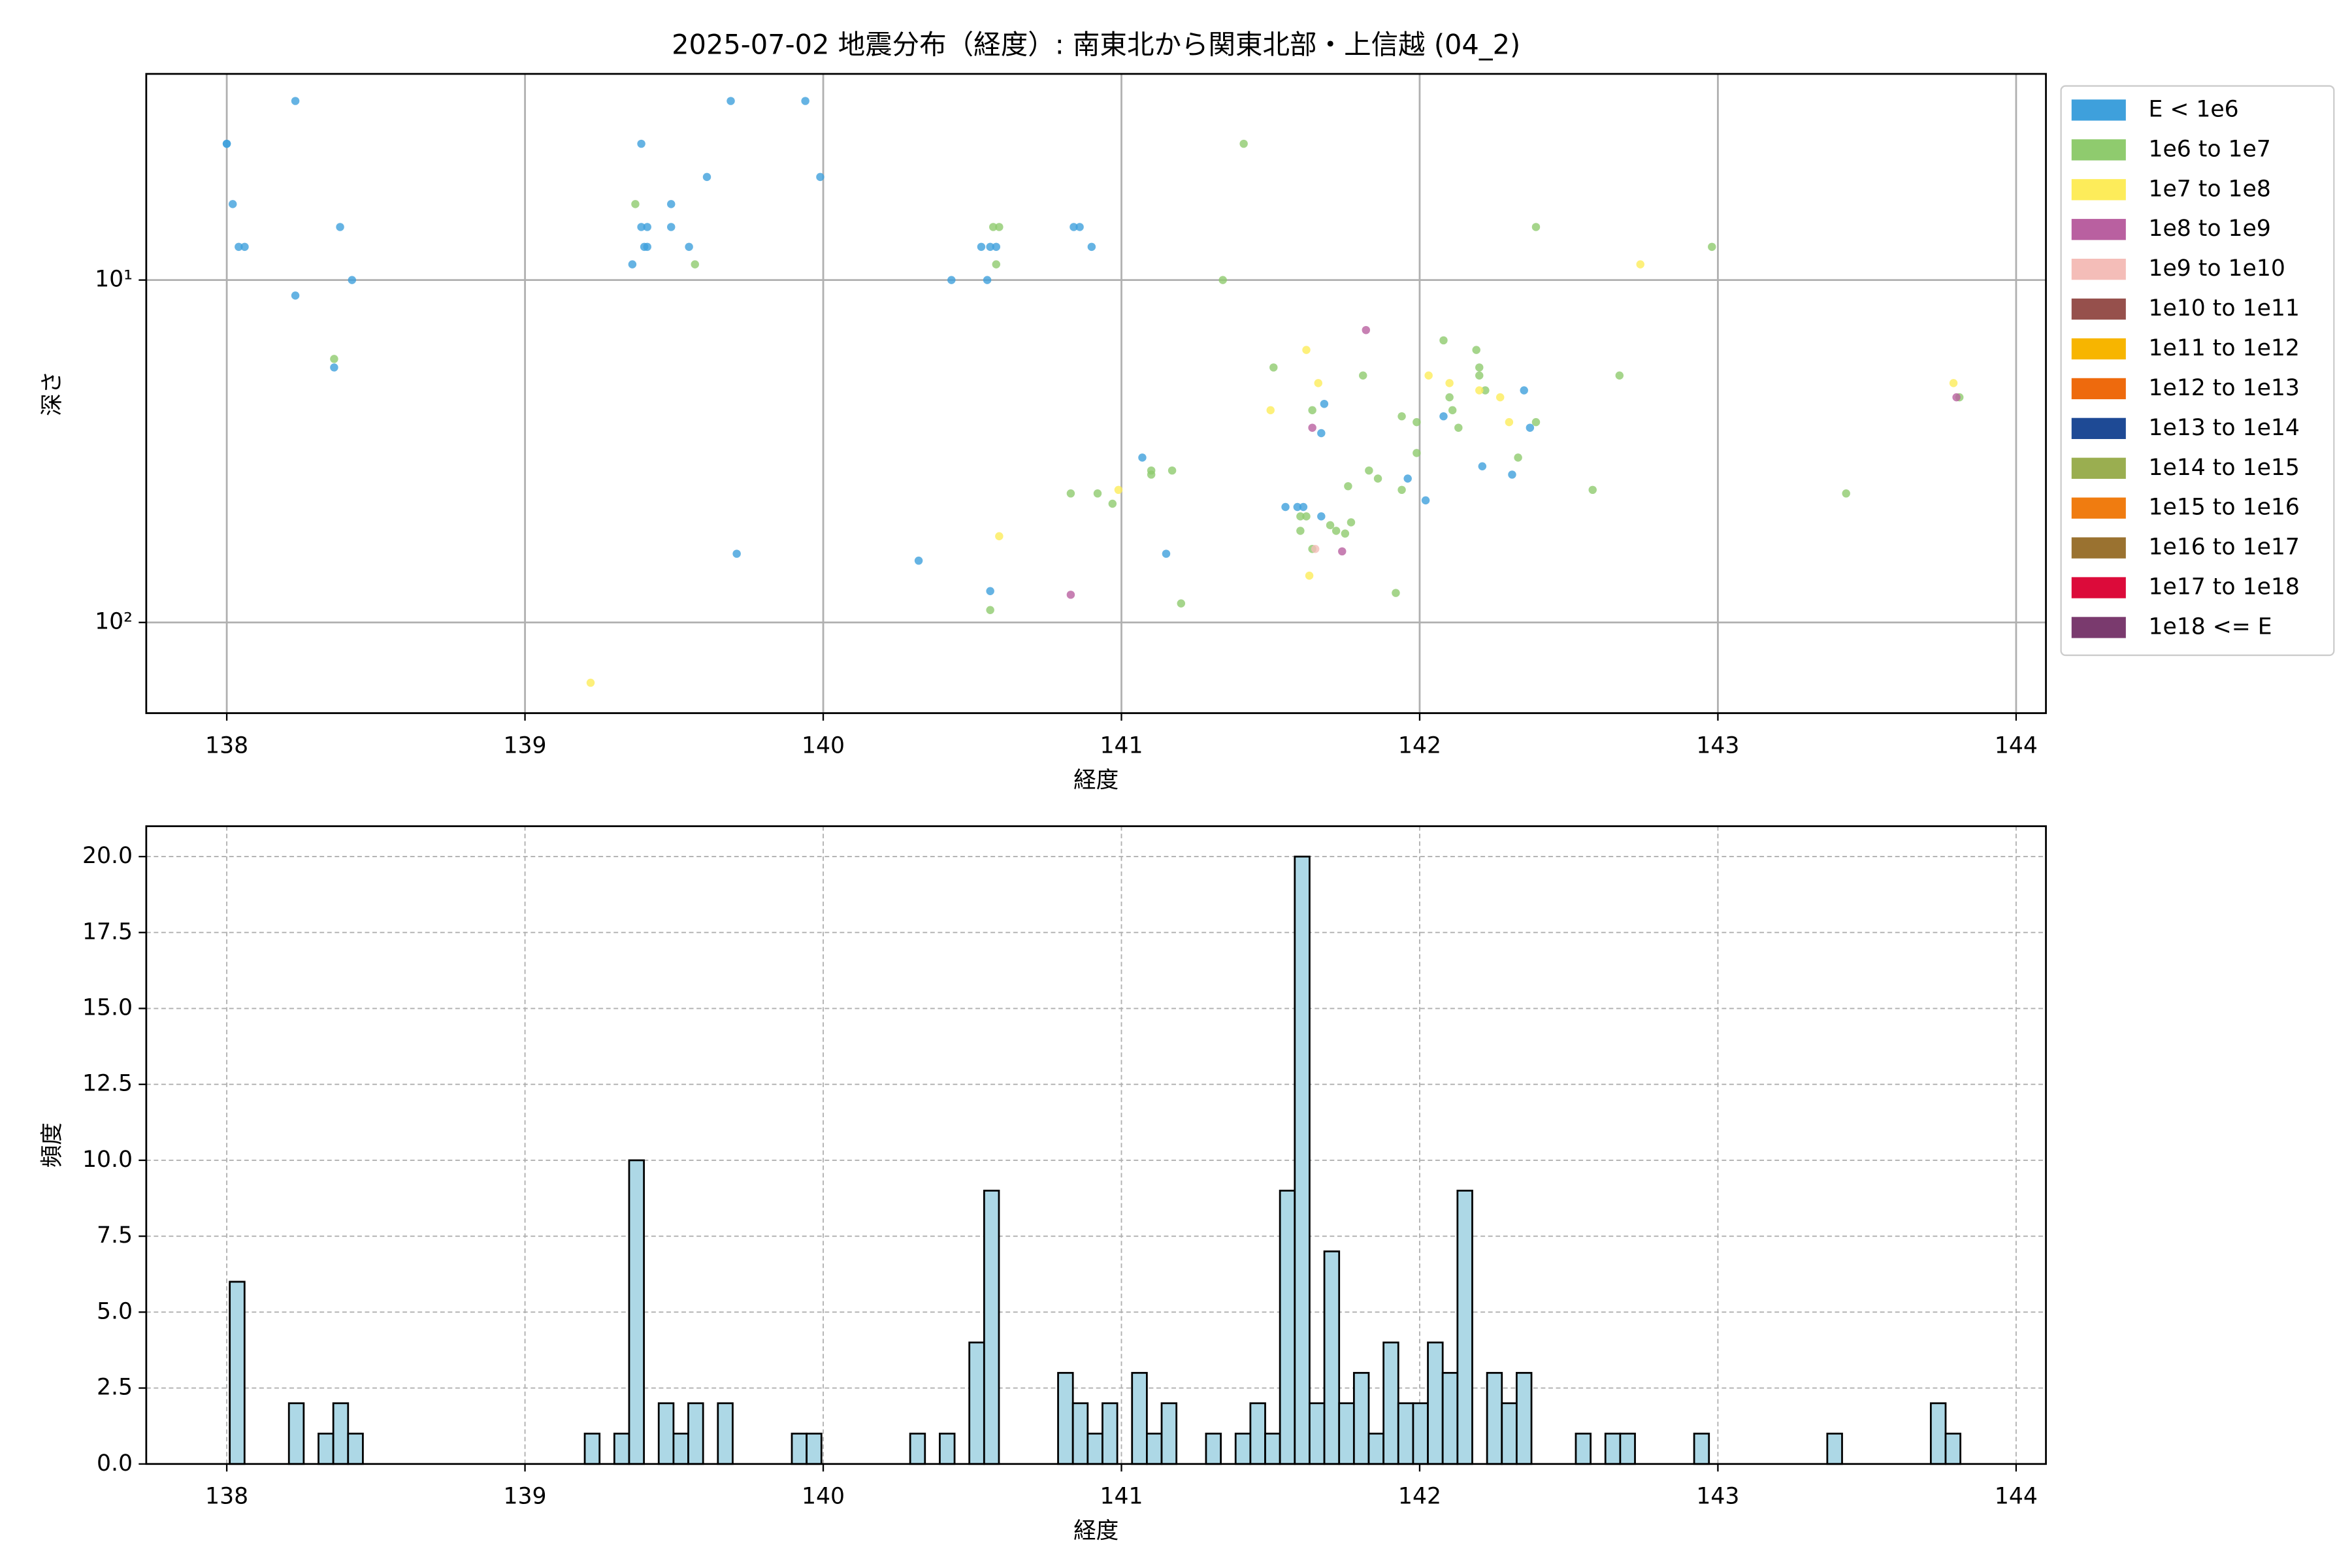  What do you see at coordinates (2223, 388) in the screenshot?
I see `legend-label: 1e12 to 1e13` at bounding box center [2223, 388].